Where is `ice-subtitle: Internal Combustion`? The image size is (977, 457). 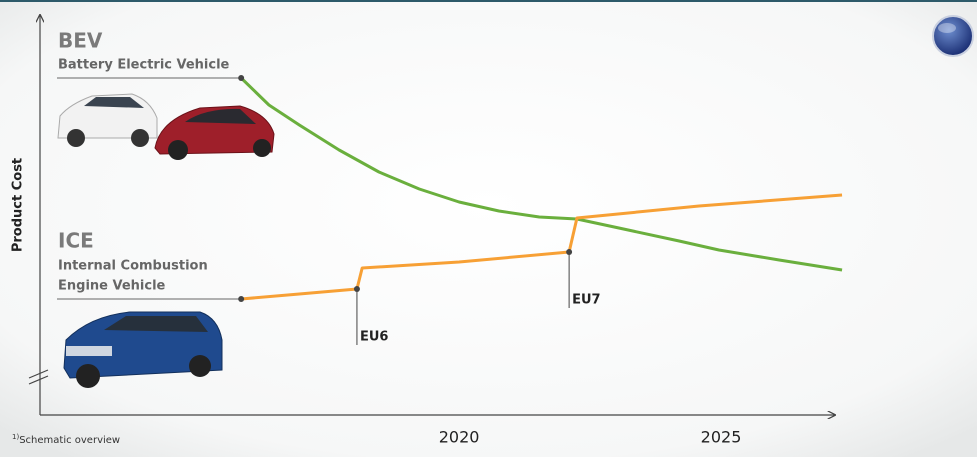 ice-subtitle: Internal Combustion is located at coordinates (133, 266).